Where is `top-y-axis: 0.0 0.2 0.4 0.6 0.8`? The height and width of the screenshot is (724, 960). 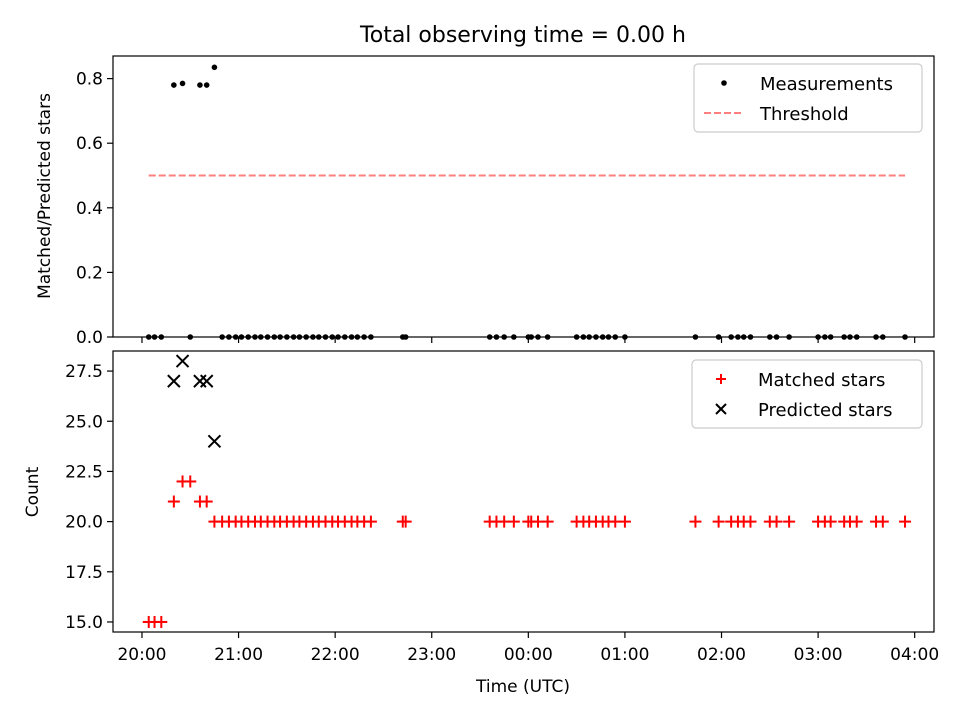
top-y-axis: 0.0 0.2 0.4 0.6 0.8 is located at coordinates (94, 209).